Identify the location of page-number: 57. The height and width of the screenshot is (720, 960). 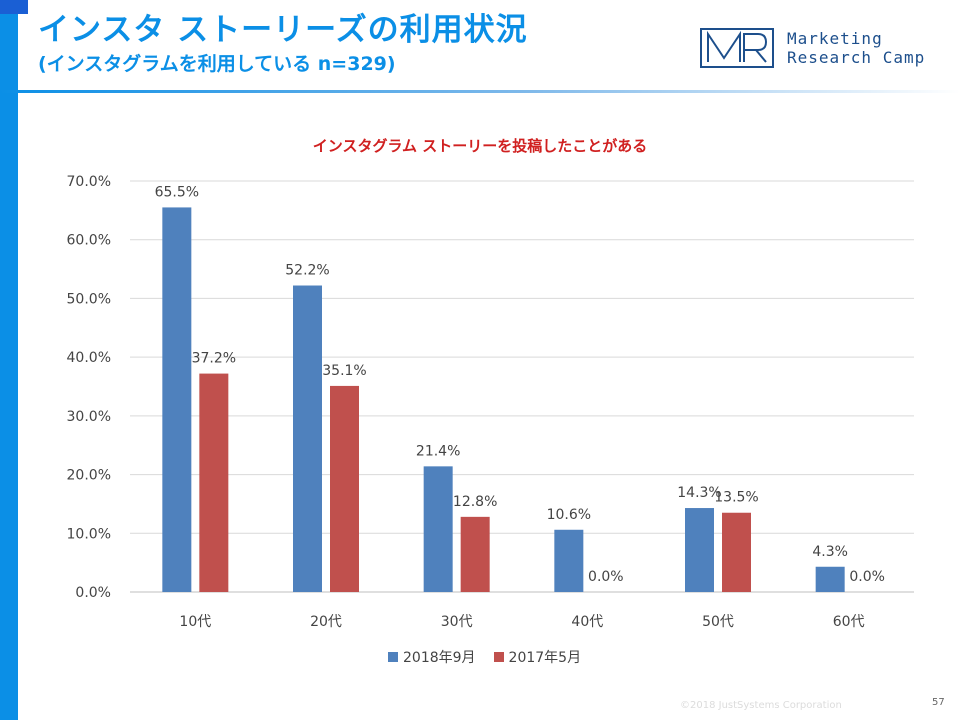
(938, 702).